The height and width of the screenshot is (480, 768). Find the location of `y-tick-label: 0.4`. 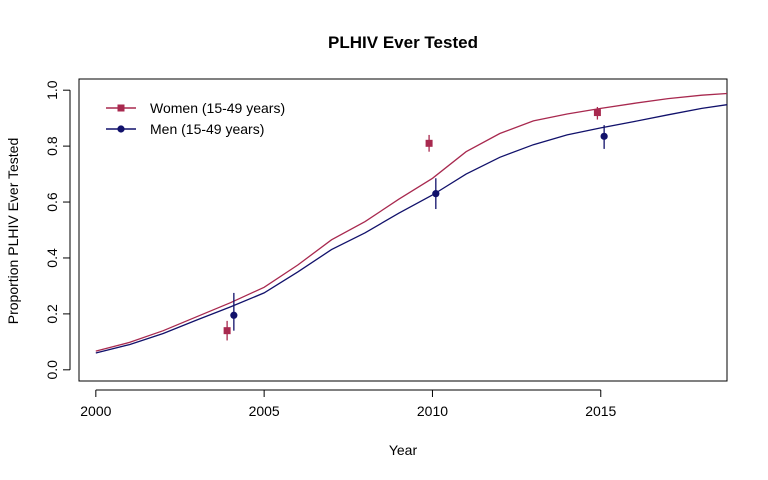

y-tick-label: 0.4 is located at coordinates (52, 258).